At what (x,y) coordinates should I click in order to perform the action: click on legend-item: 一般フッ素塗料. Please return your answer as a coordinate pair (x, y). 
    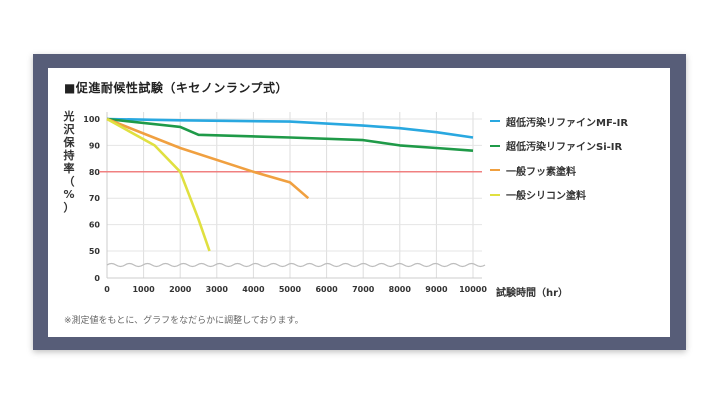
    Looking at the image, I should click on (559, 170).